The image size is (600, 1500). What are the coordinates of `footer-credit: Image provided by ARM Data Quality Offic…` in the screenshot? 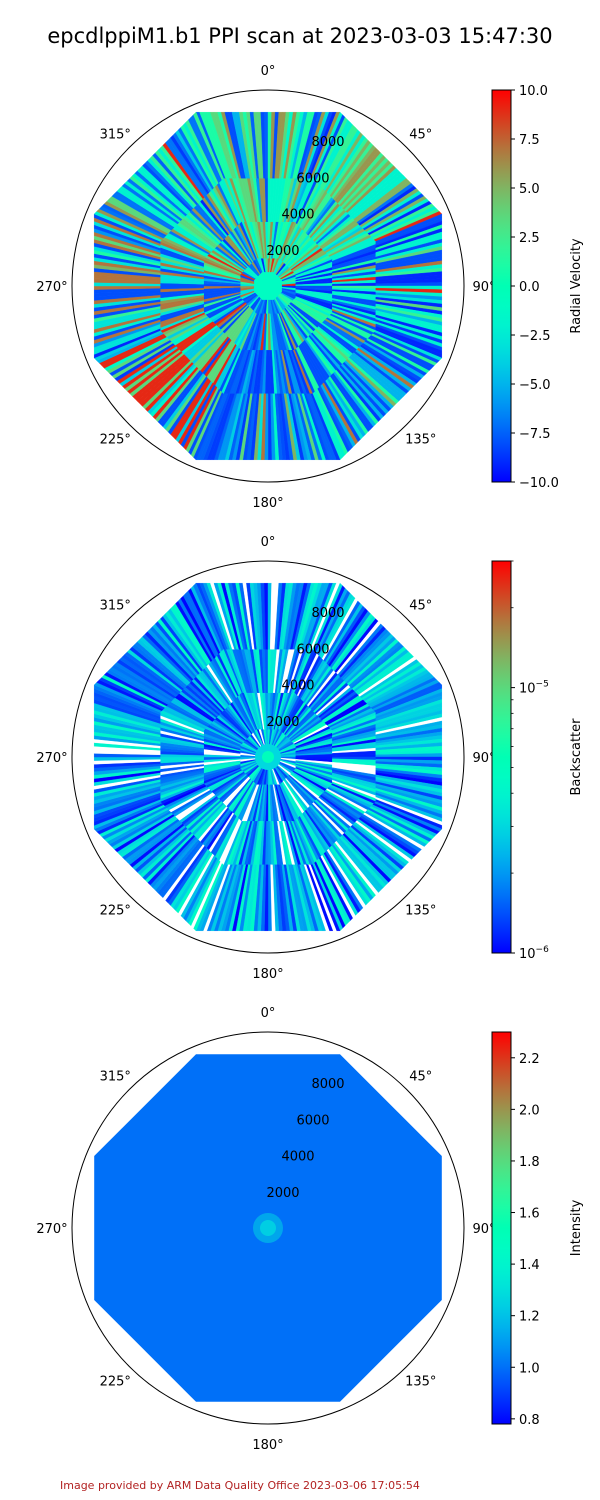 It's located at (240, 1485).